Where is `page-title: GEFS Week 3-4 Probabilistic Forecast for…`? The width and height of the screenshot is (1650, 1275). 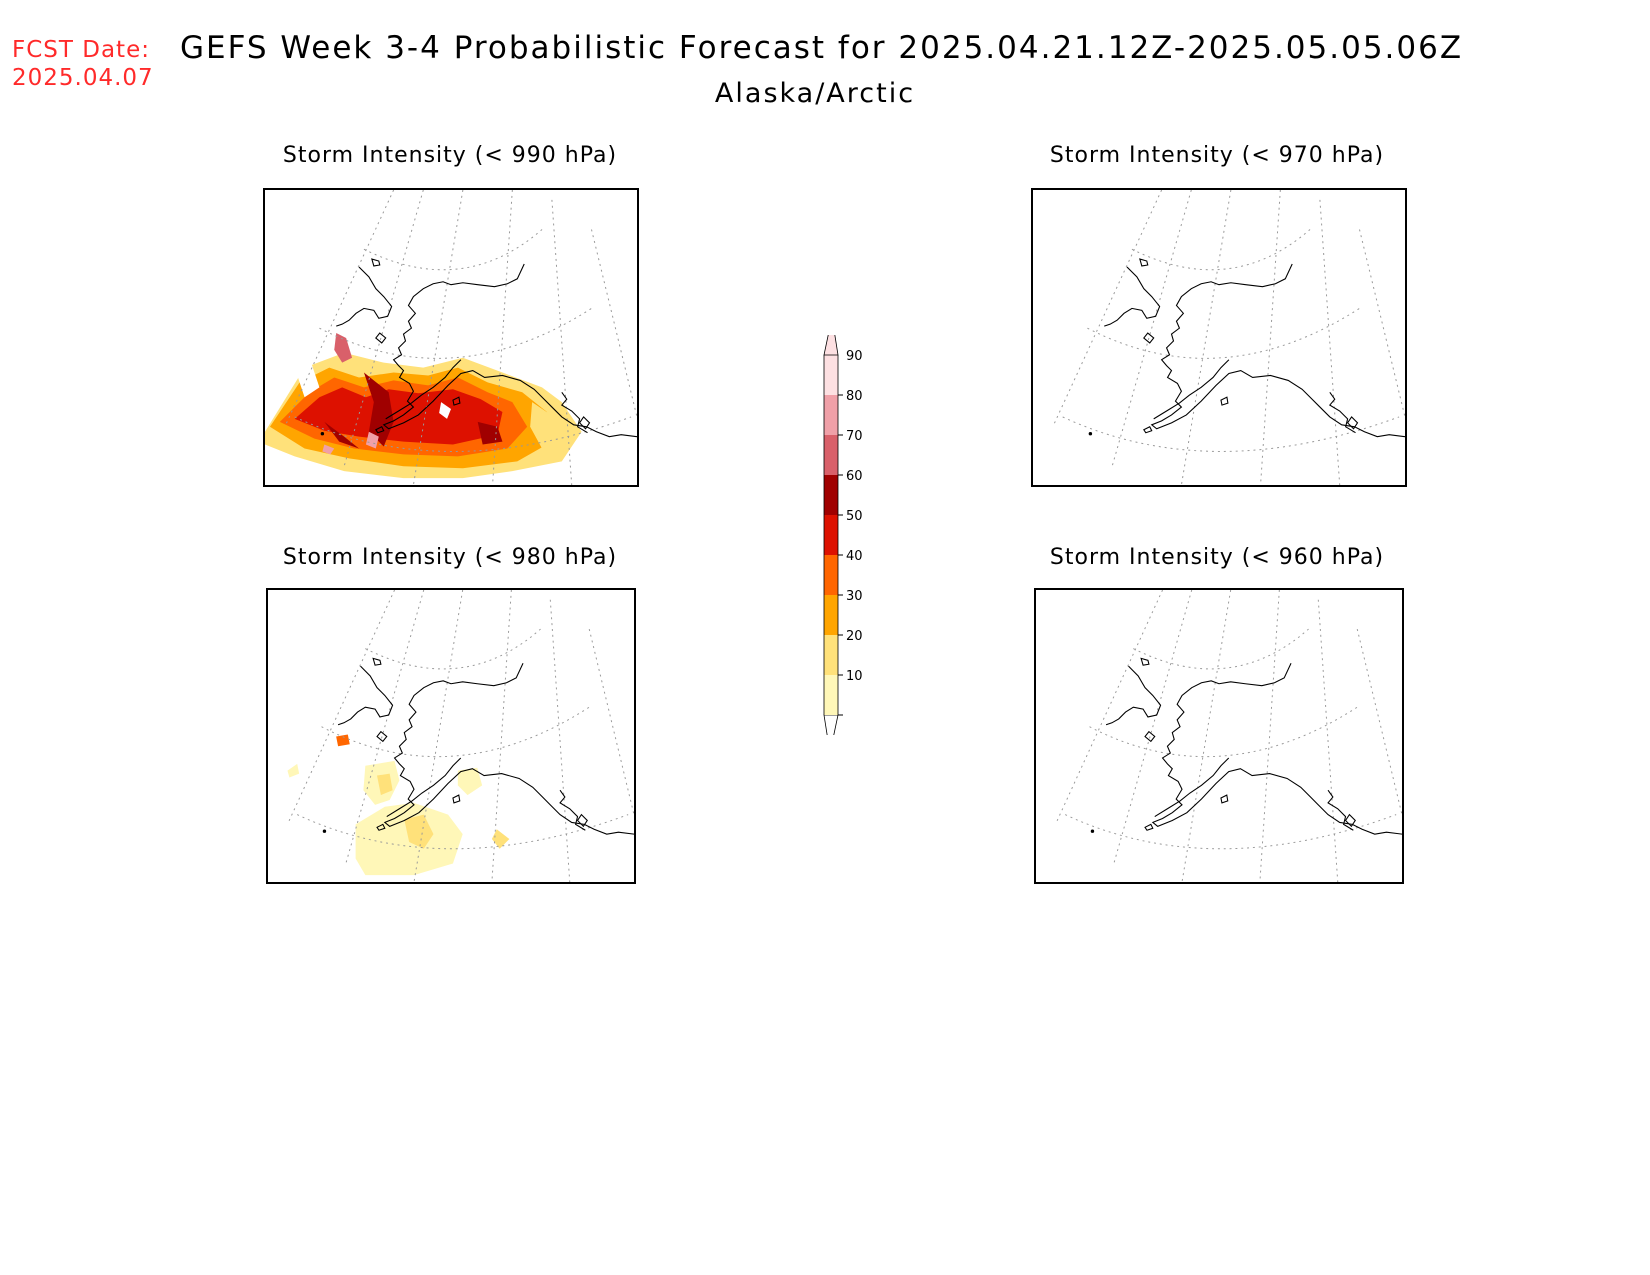
page-title: GEFS Week 3-4 Probabilistic Forecast for… is located at coordinates (822, 48).